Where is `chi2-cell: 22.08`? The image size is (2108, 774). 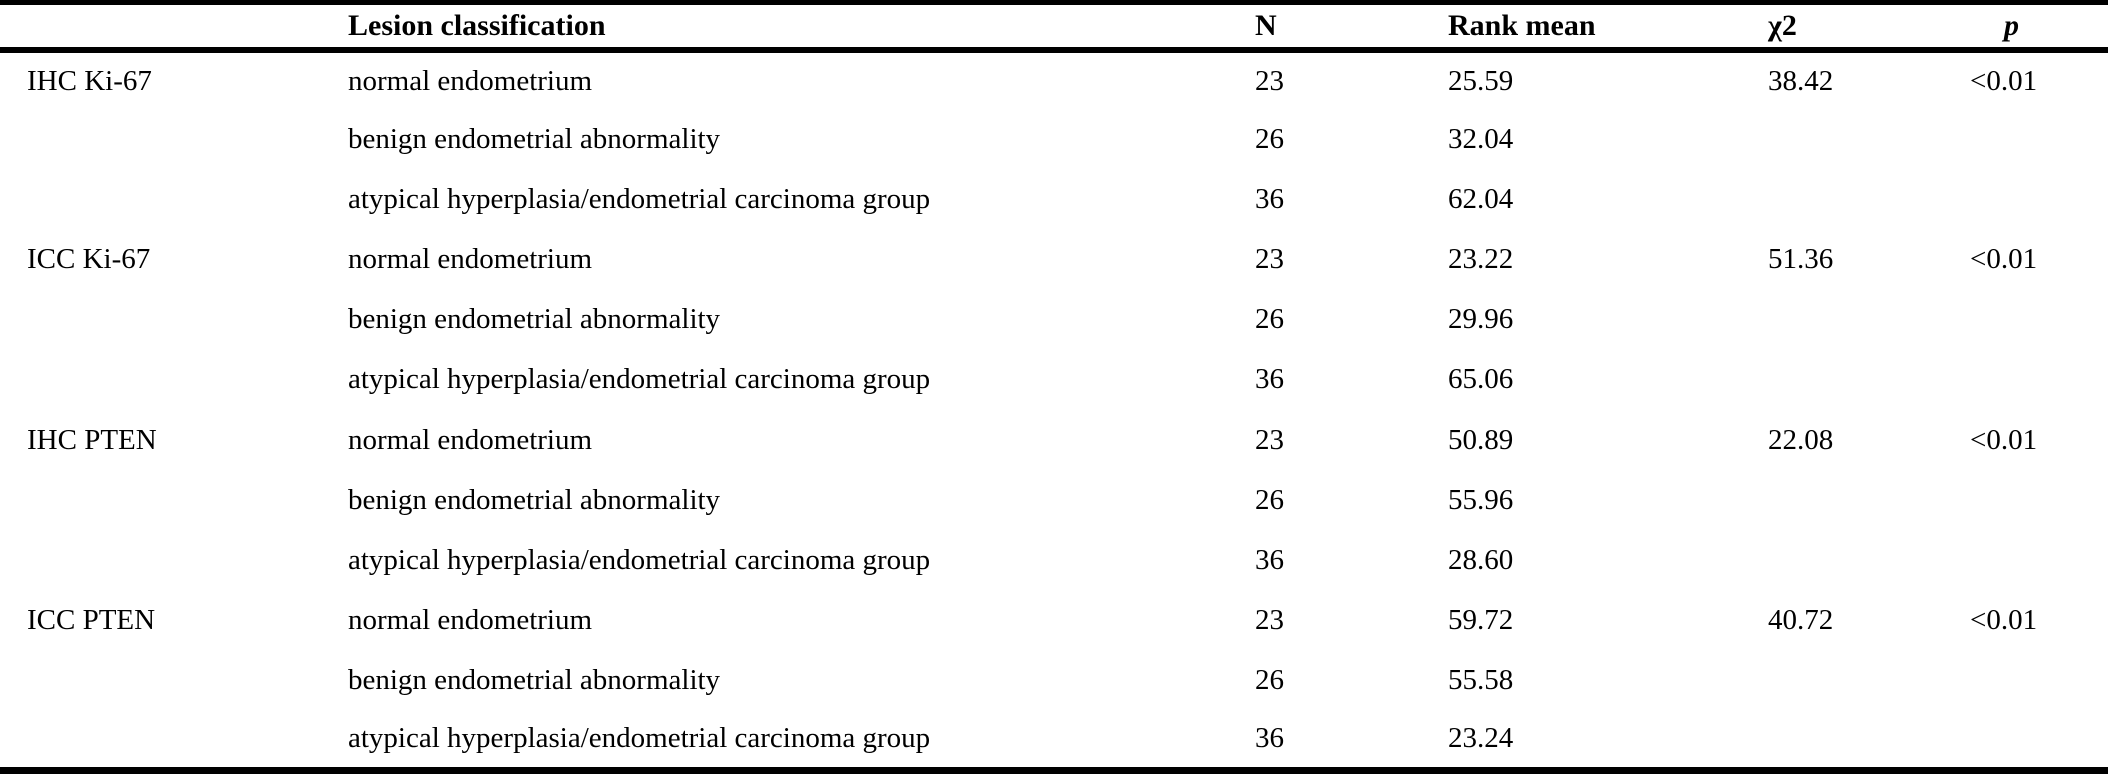
chi2-cell: 22.08 is located at coordinates (1801, 439).